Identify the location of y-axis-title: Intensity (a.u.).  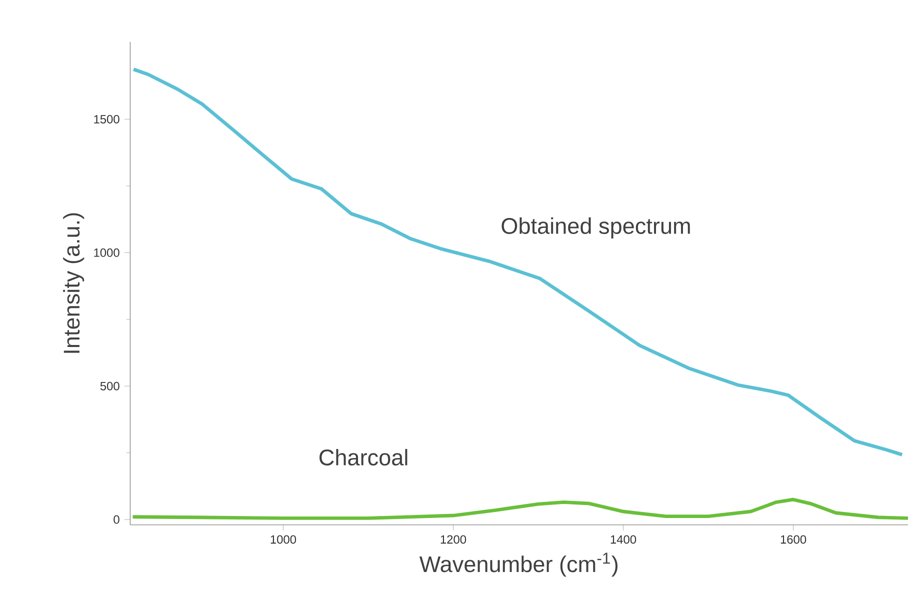
(73, 283).